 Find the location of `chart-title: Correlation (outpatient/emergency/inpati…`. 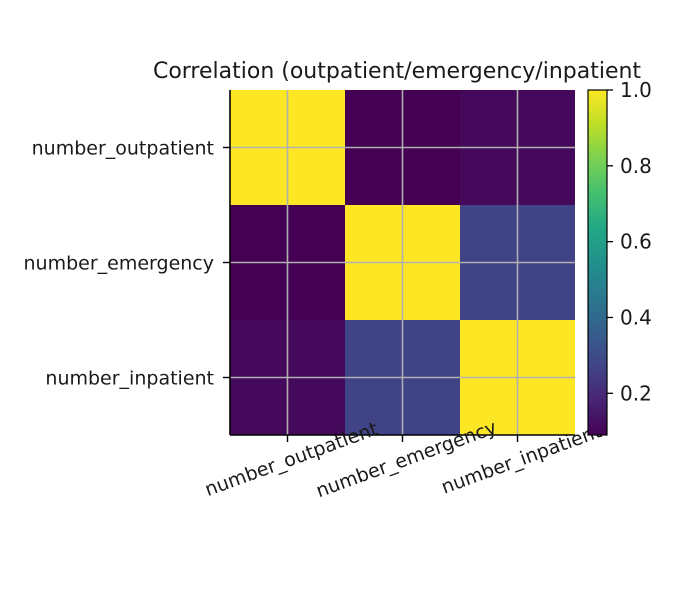

chart-title: Correlation (outpatient/emergency/inpati… is located at coordinates (397, 71).